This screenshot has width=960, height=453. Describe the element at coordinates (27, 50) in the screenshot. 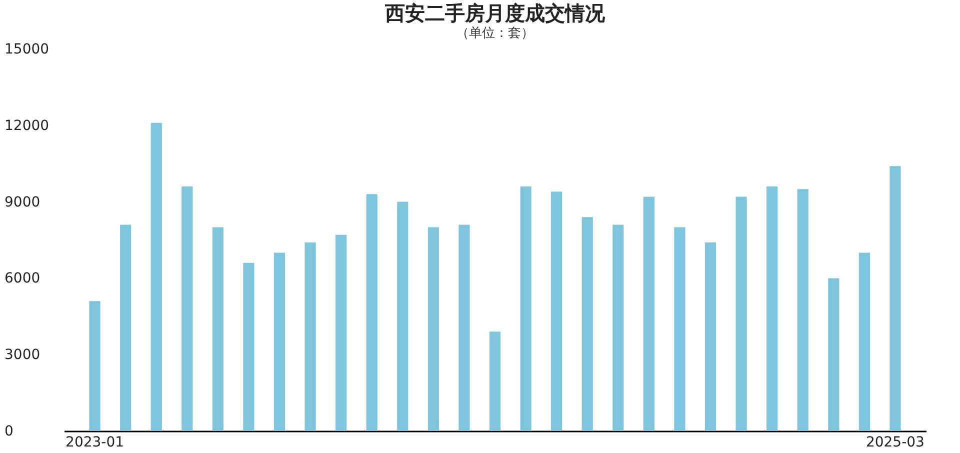

I see `y-tick-label: 15000` at that location.